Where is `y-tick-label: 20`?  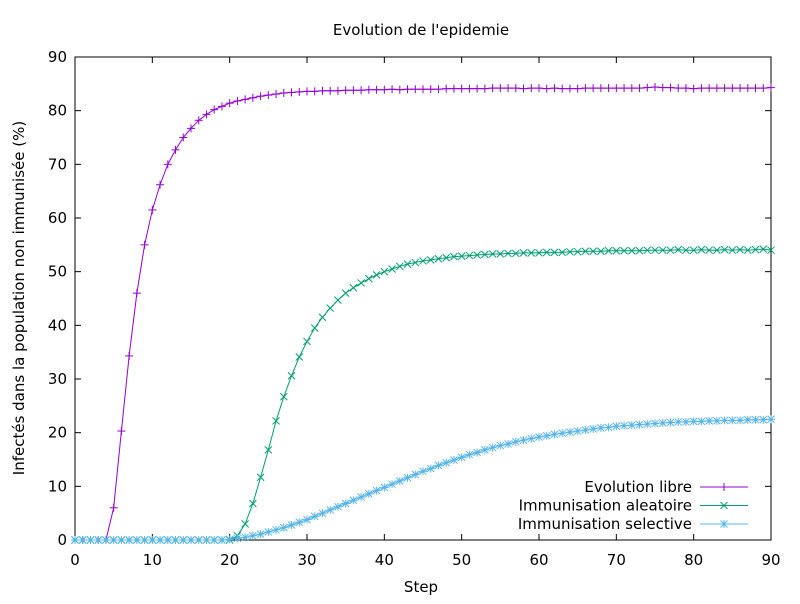
y-tick-label: 20 is located at coordinates (57, 433).